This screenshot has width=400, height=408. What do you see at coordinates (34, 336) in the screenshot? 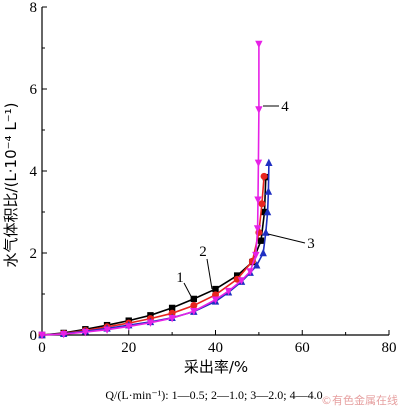
I see `y-tick-label: 0` at bounding box center [34, 336].